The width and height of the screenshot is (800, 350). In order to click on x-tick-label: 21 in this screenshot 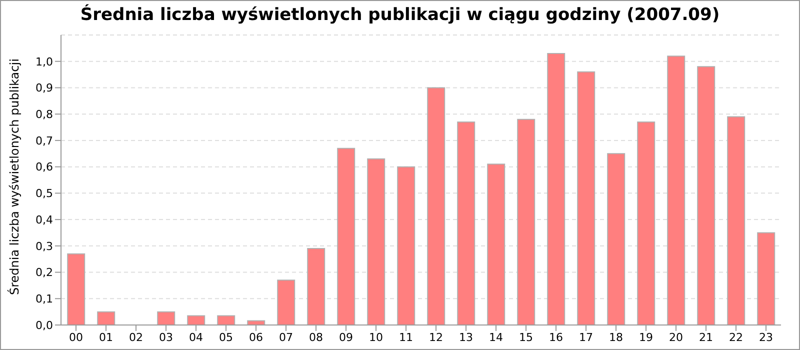, I will do `click(706, 337)`.